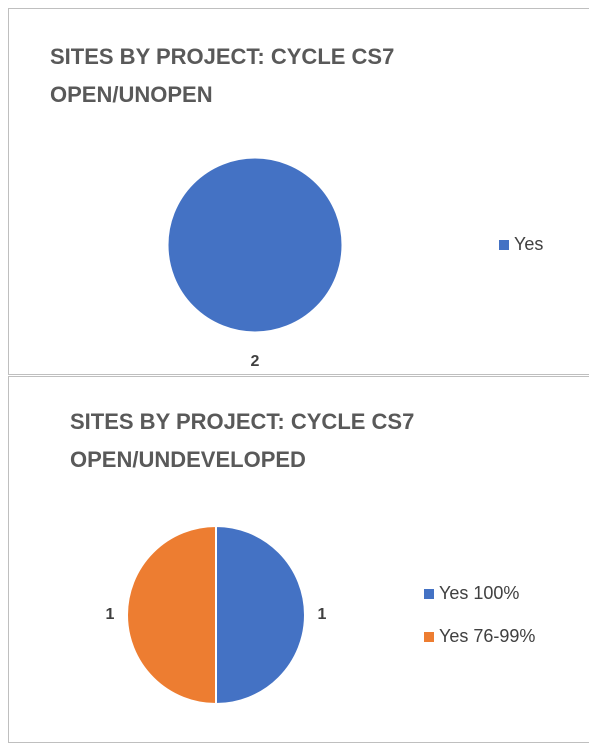 The height and width of the screenshot is (744, 589). Describe the element at coordinates (255, 361) in the screenshot. I see `data-label: 2` at that location.